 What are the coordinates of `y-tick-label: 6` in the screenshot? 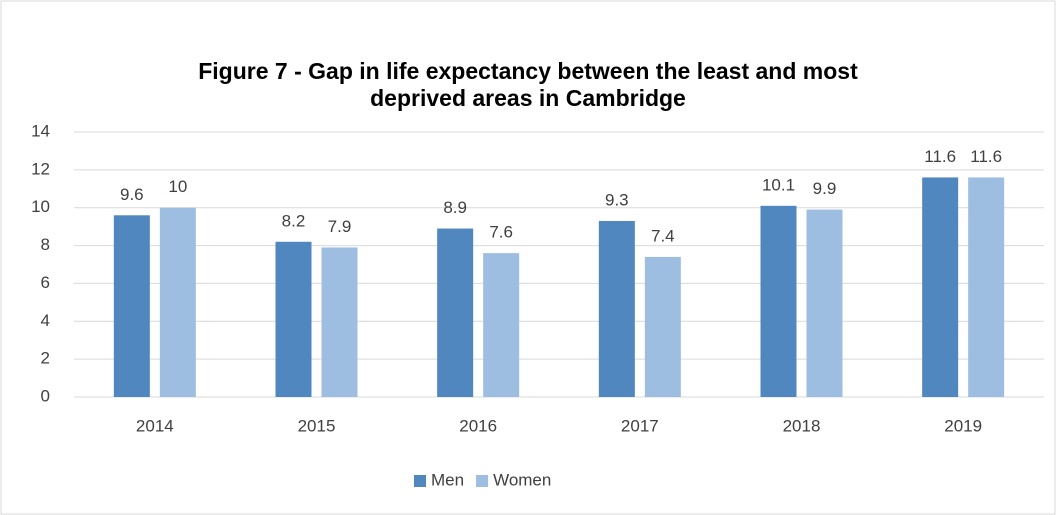 It's located at (45, 282).